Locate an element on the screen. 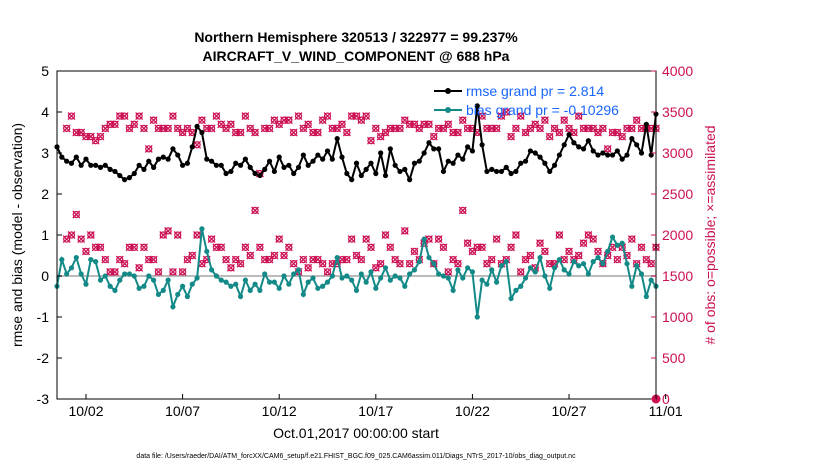  right-axis-ticks: 05001000150020002500300035004000 is located at coordinates (672, 235).